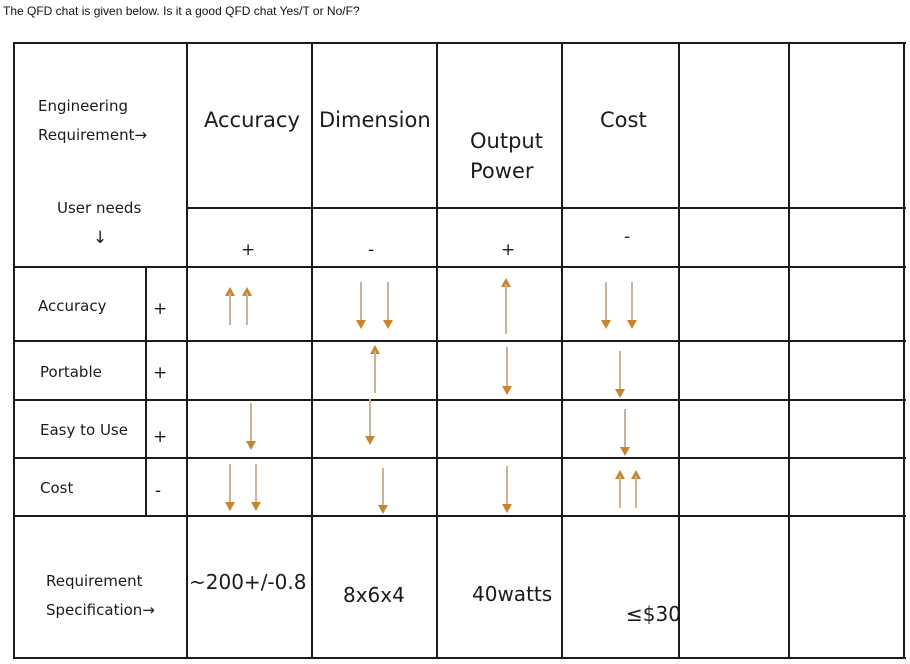  Describe the element at coordinates (508, 250) in the screenshot. I see `direction-output-power: +` at that location.